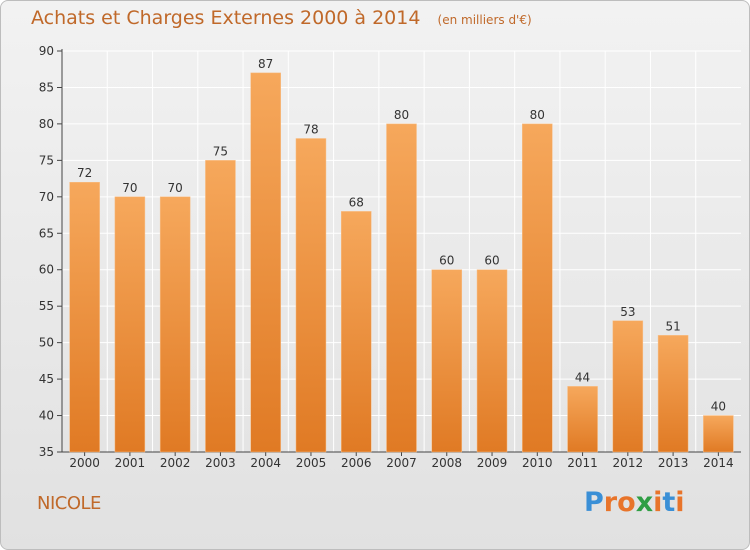 The height and width of the screenshot is (550, 750). What do you see at coordinates (447, 361) in the screenshot?
I see `bar-2008` at bounding box center [447, 361].